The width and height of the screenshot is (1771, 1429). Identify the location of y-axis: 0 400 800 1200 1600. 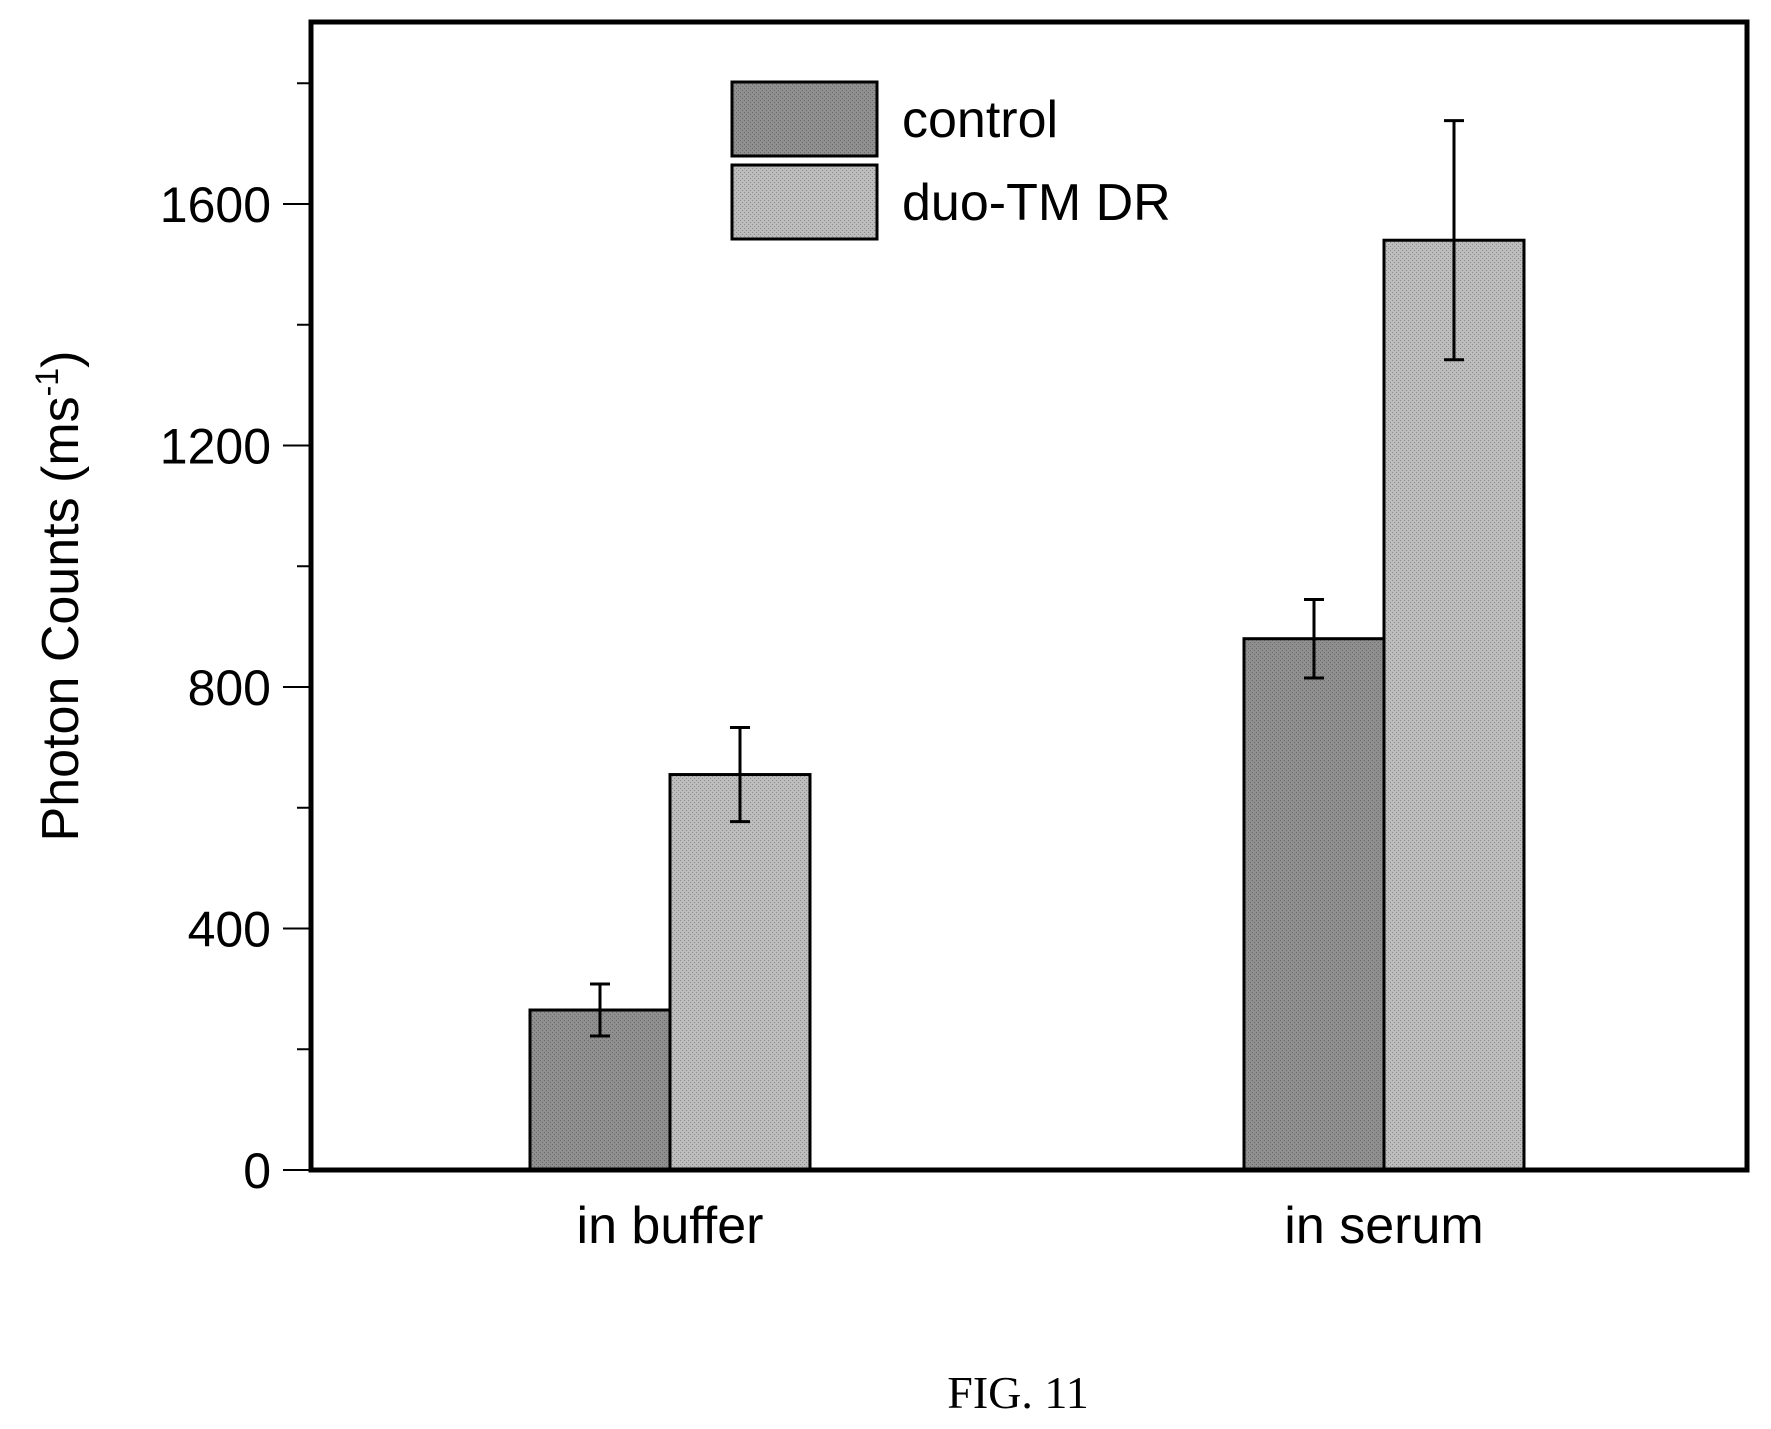
(235, 640).